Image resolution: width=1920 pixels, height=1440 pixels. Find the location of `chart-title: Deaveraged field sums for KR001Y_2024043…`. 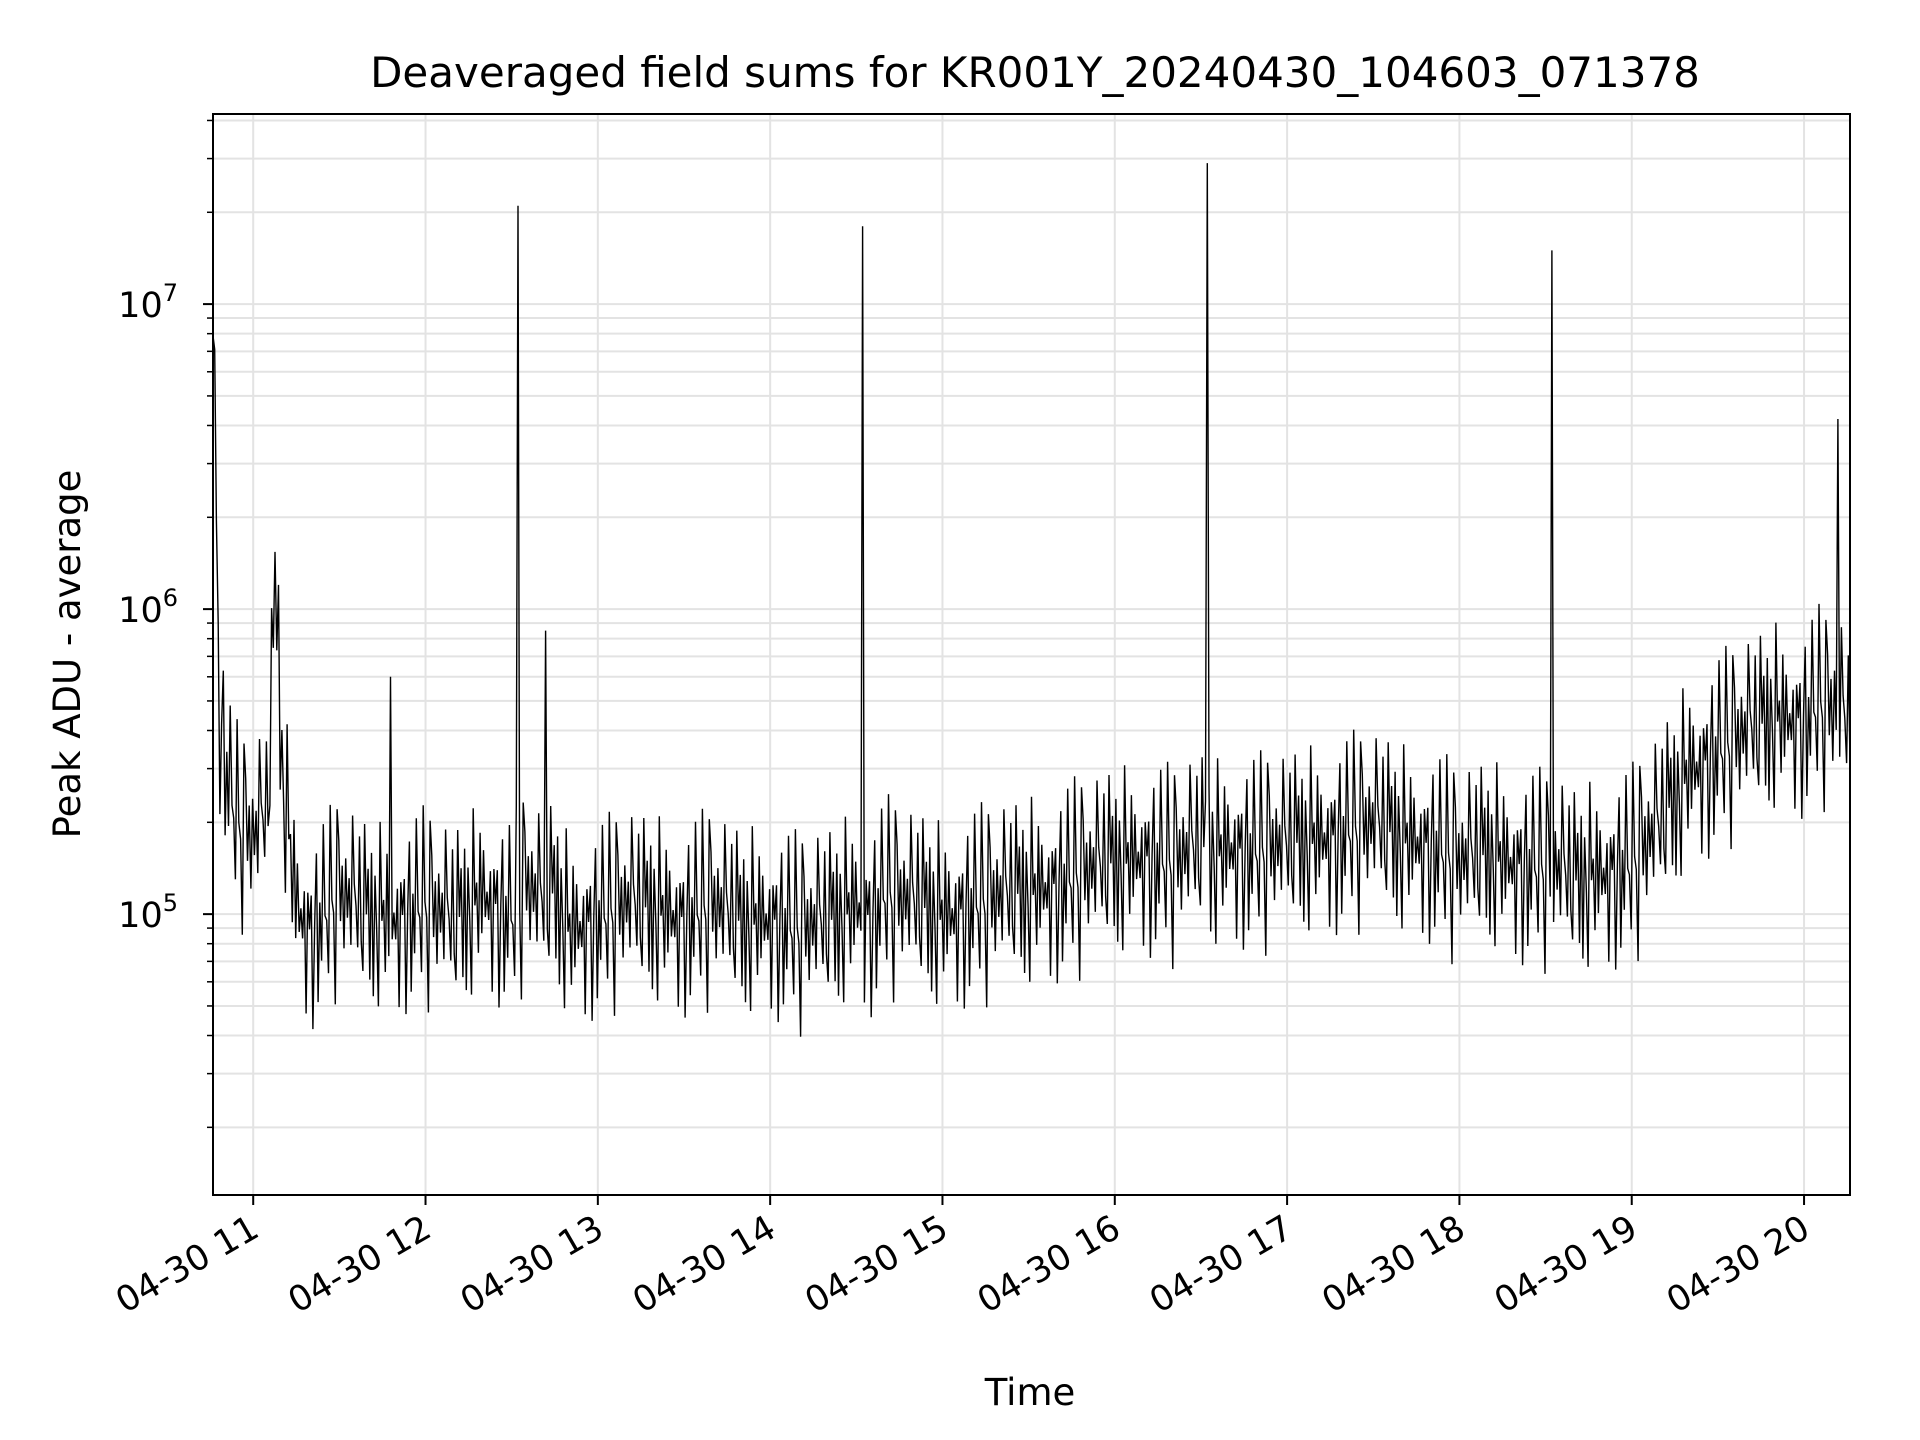

chart-title: Deaveraged field sums for KR001Y_2024043… is located at coordinates (1035, 72).